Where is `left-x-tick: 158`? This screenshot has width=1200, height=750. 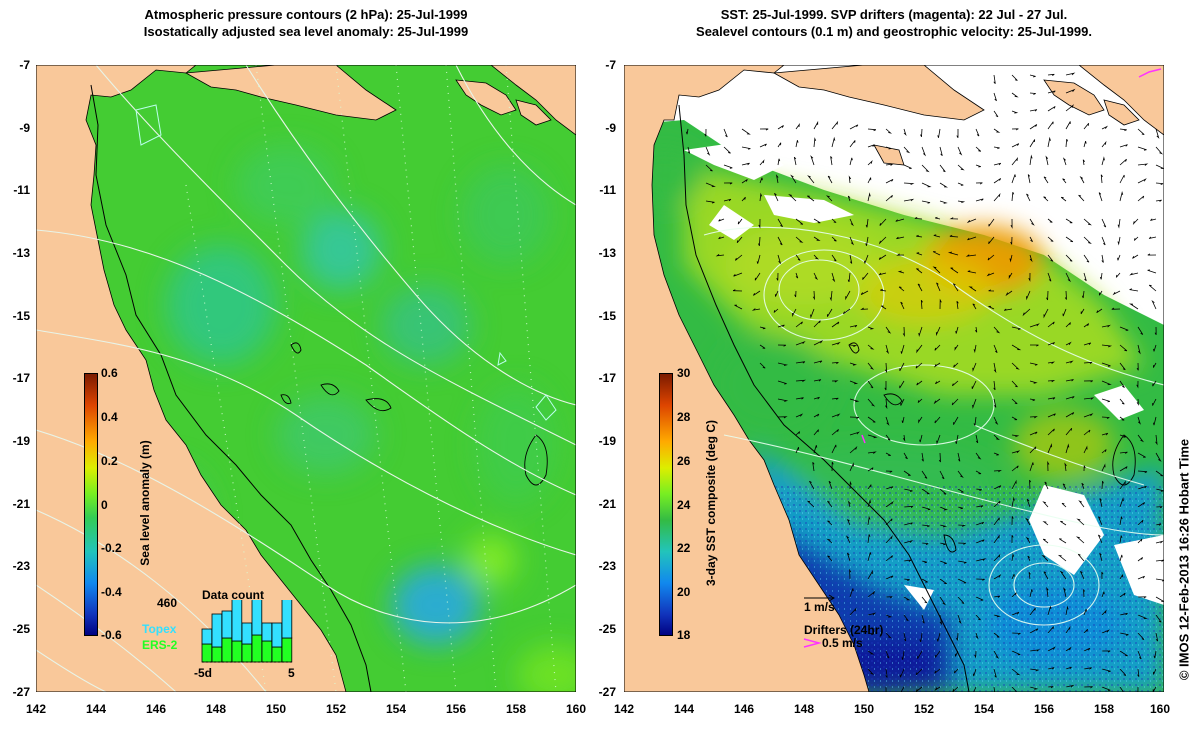 left-x-tick: 158 is located at coordinates (516, 709).